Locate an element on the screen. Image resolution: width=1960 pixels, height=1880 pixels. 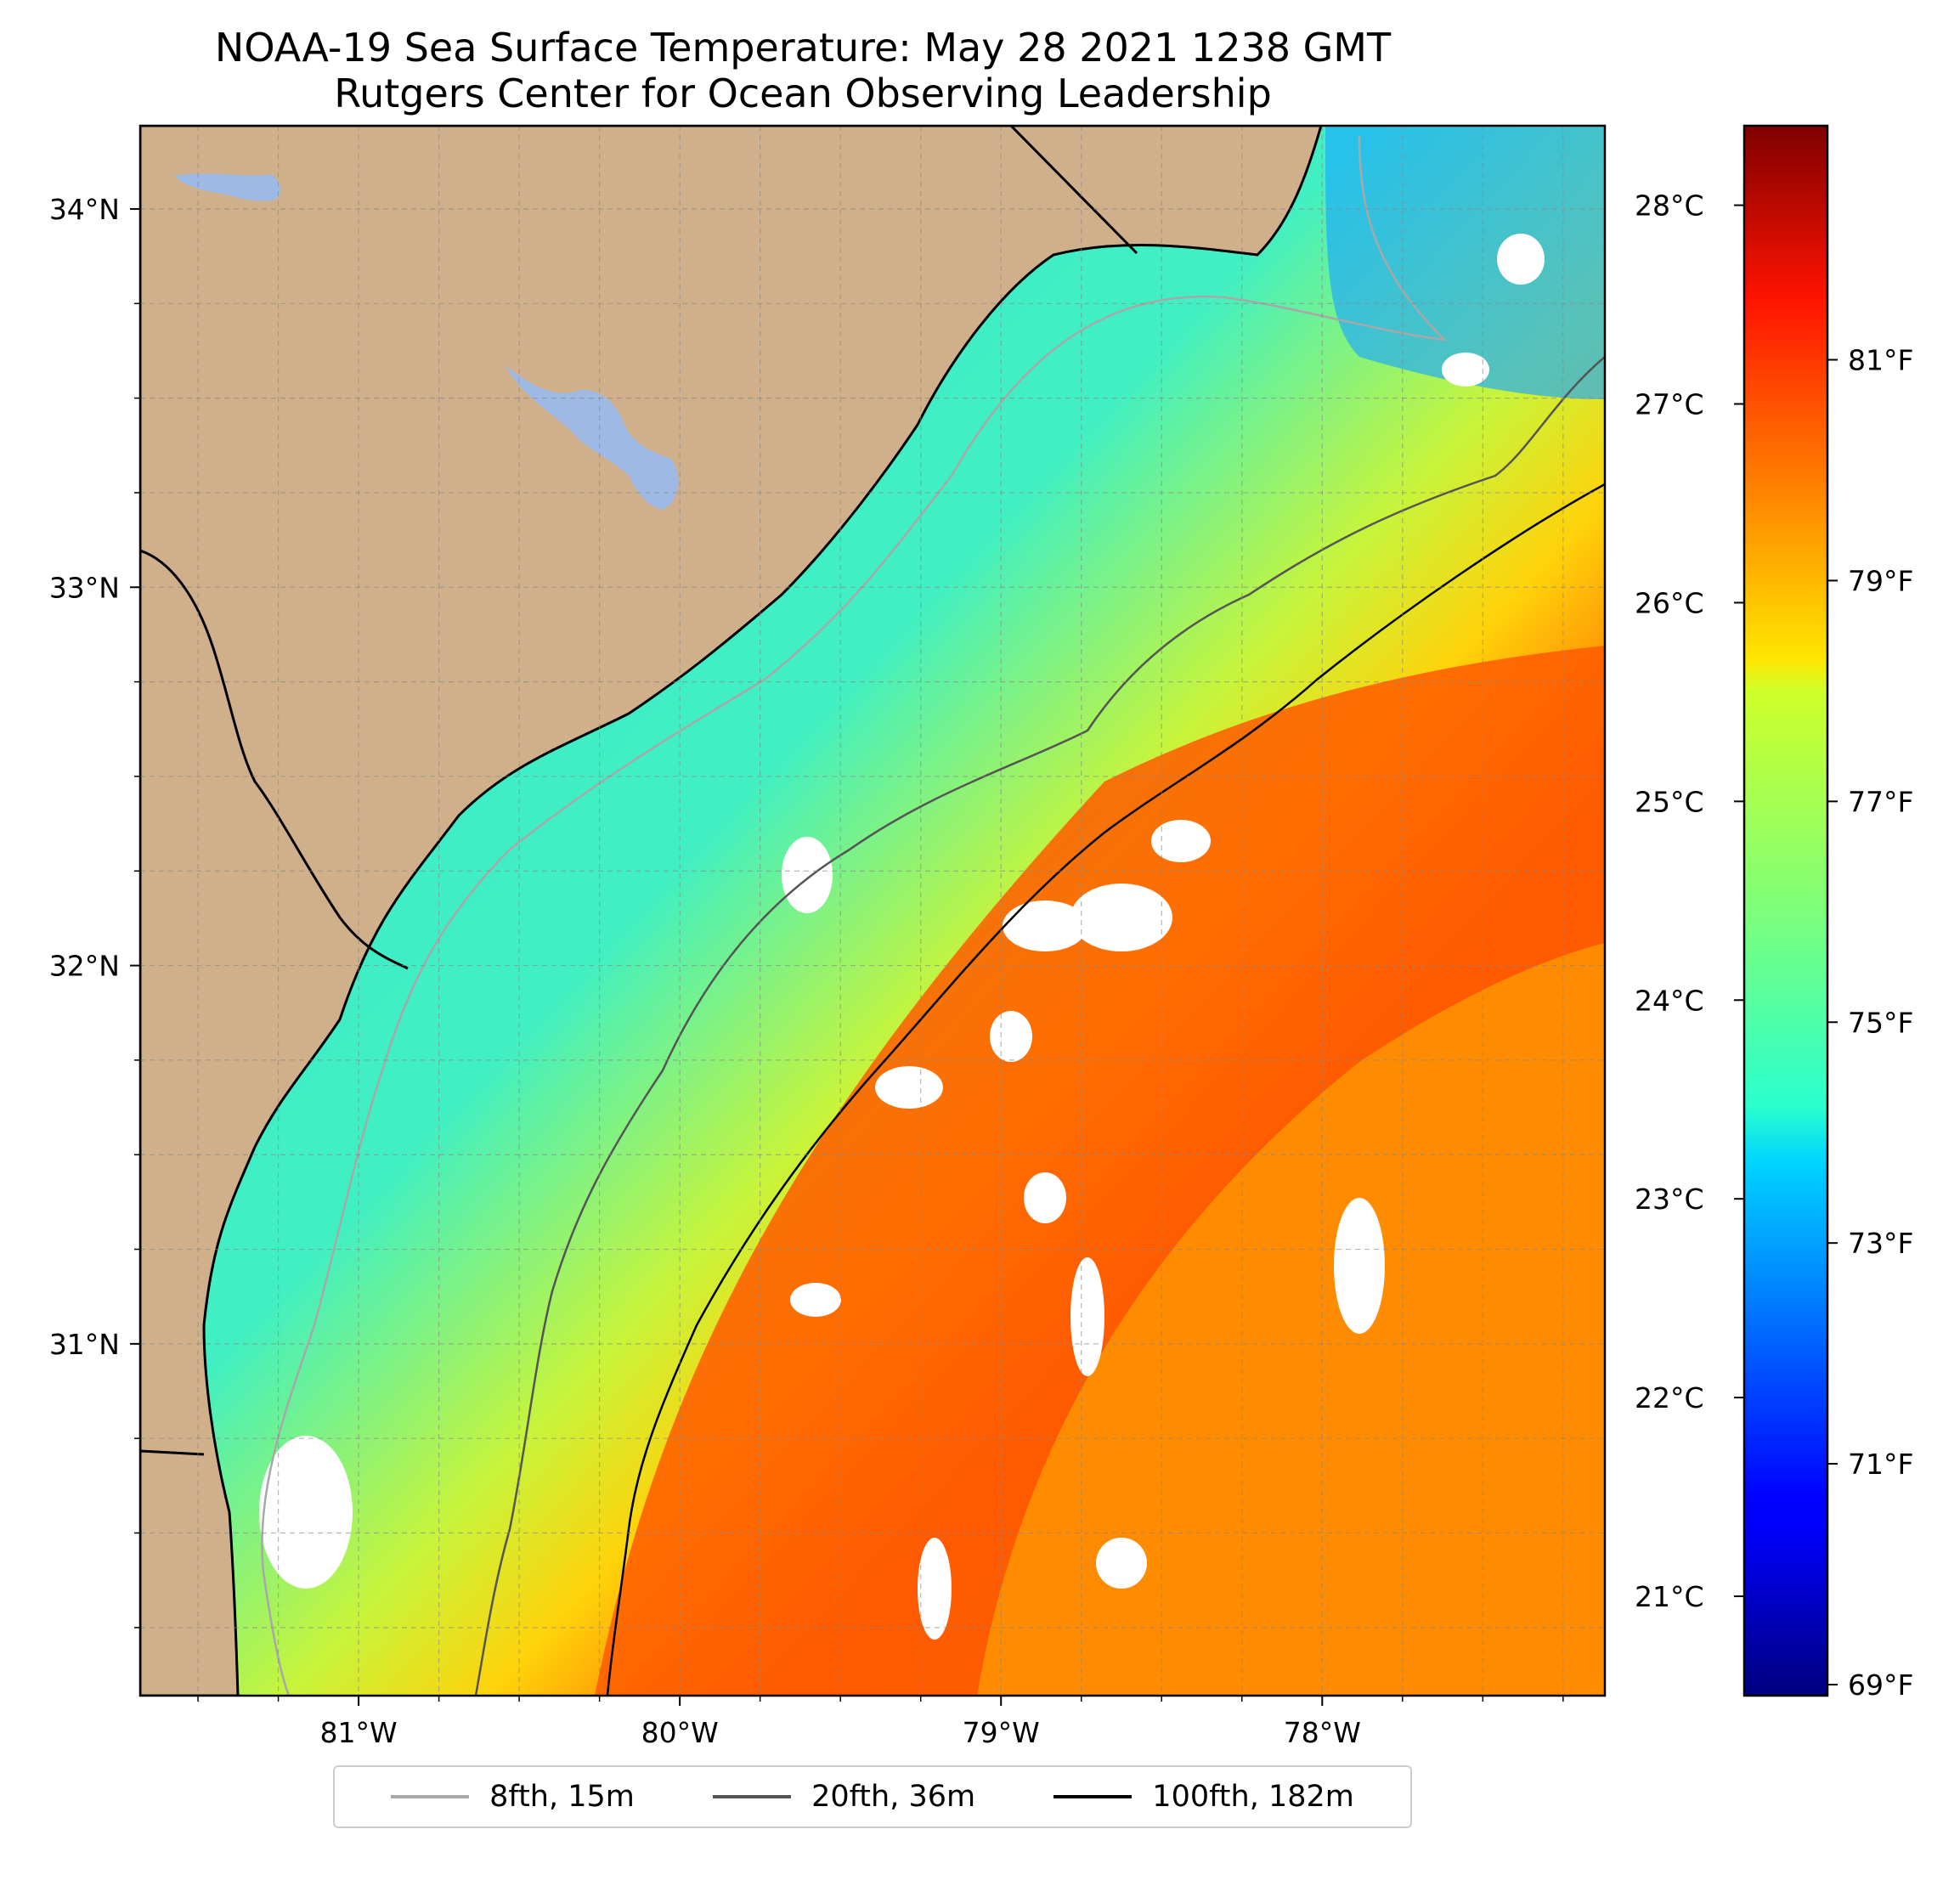
colorbar is located at coordinates (1786, 911).